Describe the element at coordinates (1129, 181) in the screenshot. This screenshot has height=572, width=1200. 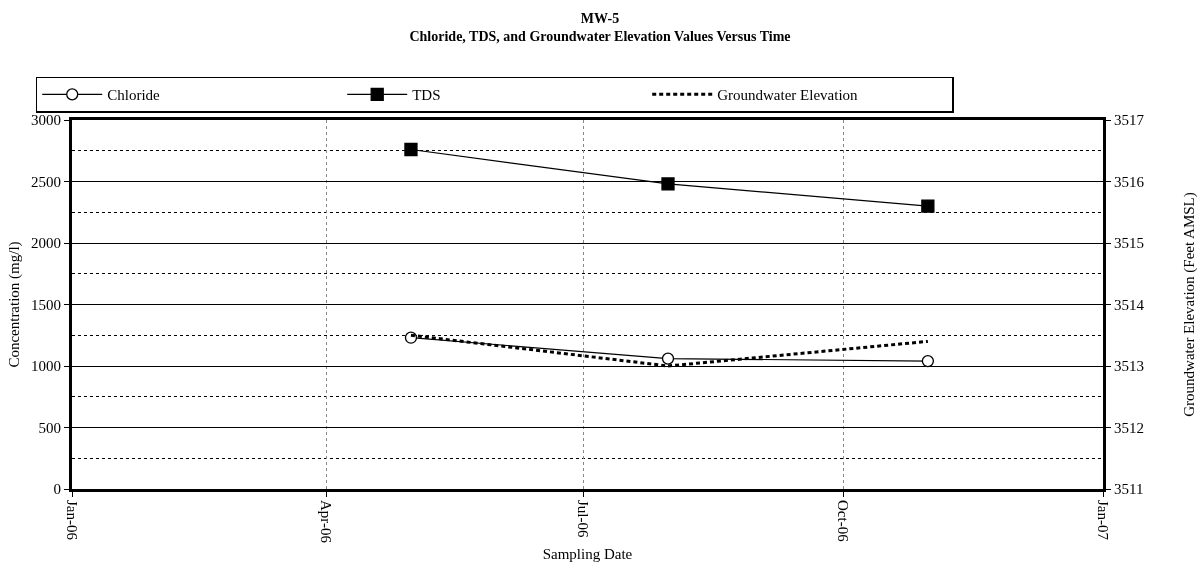
I see `y2-tick-label: 3516` at that location.